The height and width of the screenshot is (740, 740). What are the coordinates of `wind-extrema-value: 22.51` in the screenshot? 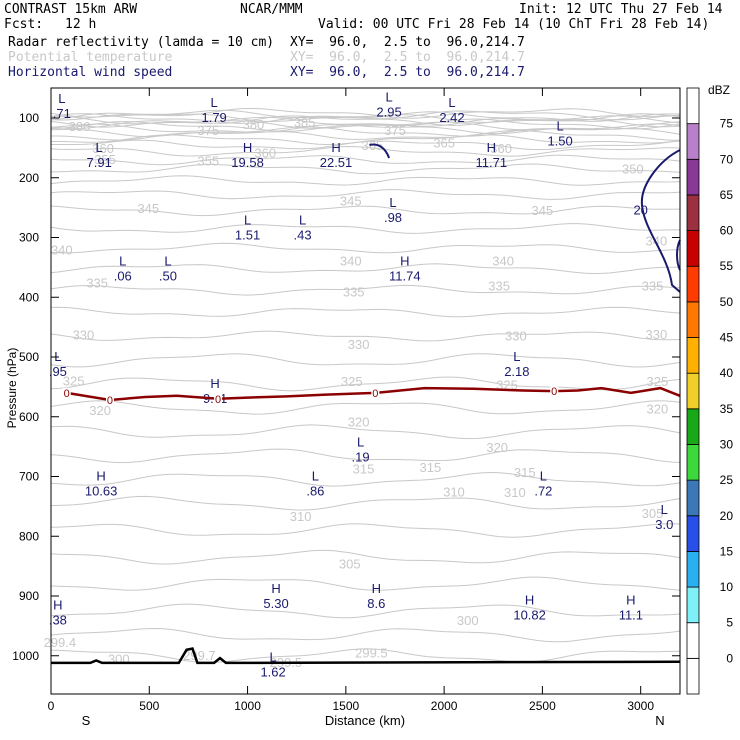 It's located at (336, 162).